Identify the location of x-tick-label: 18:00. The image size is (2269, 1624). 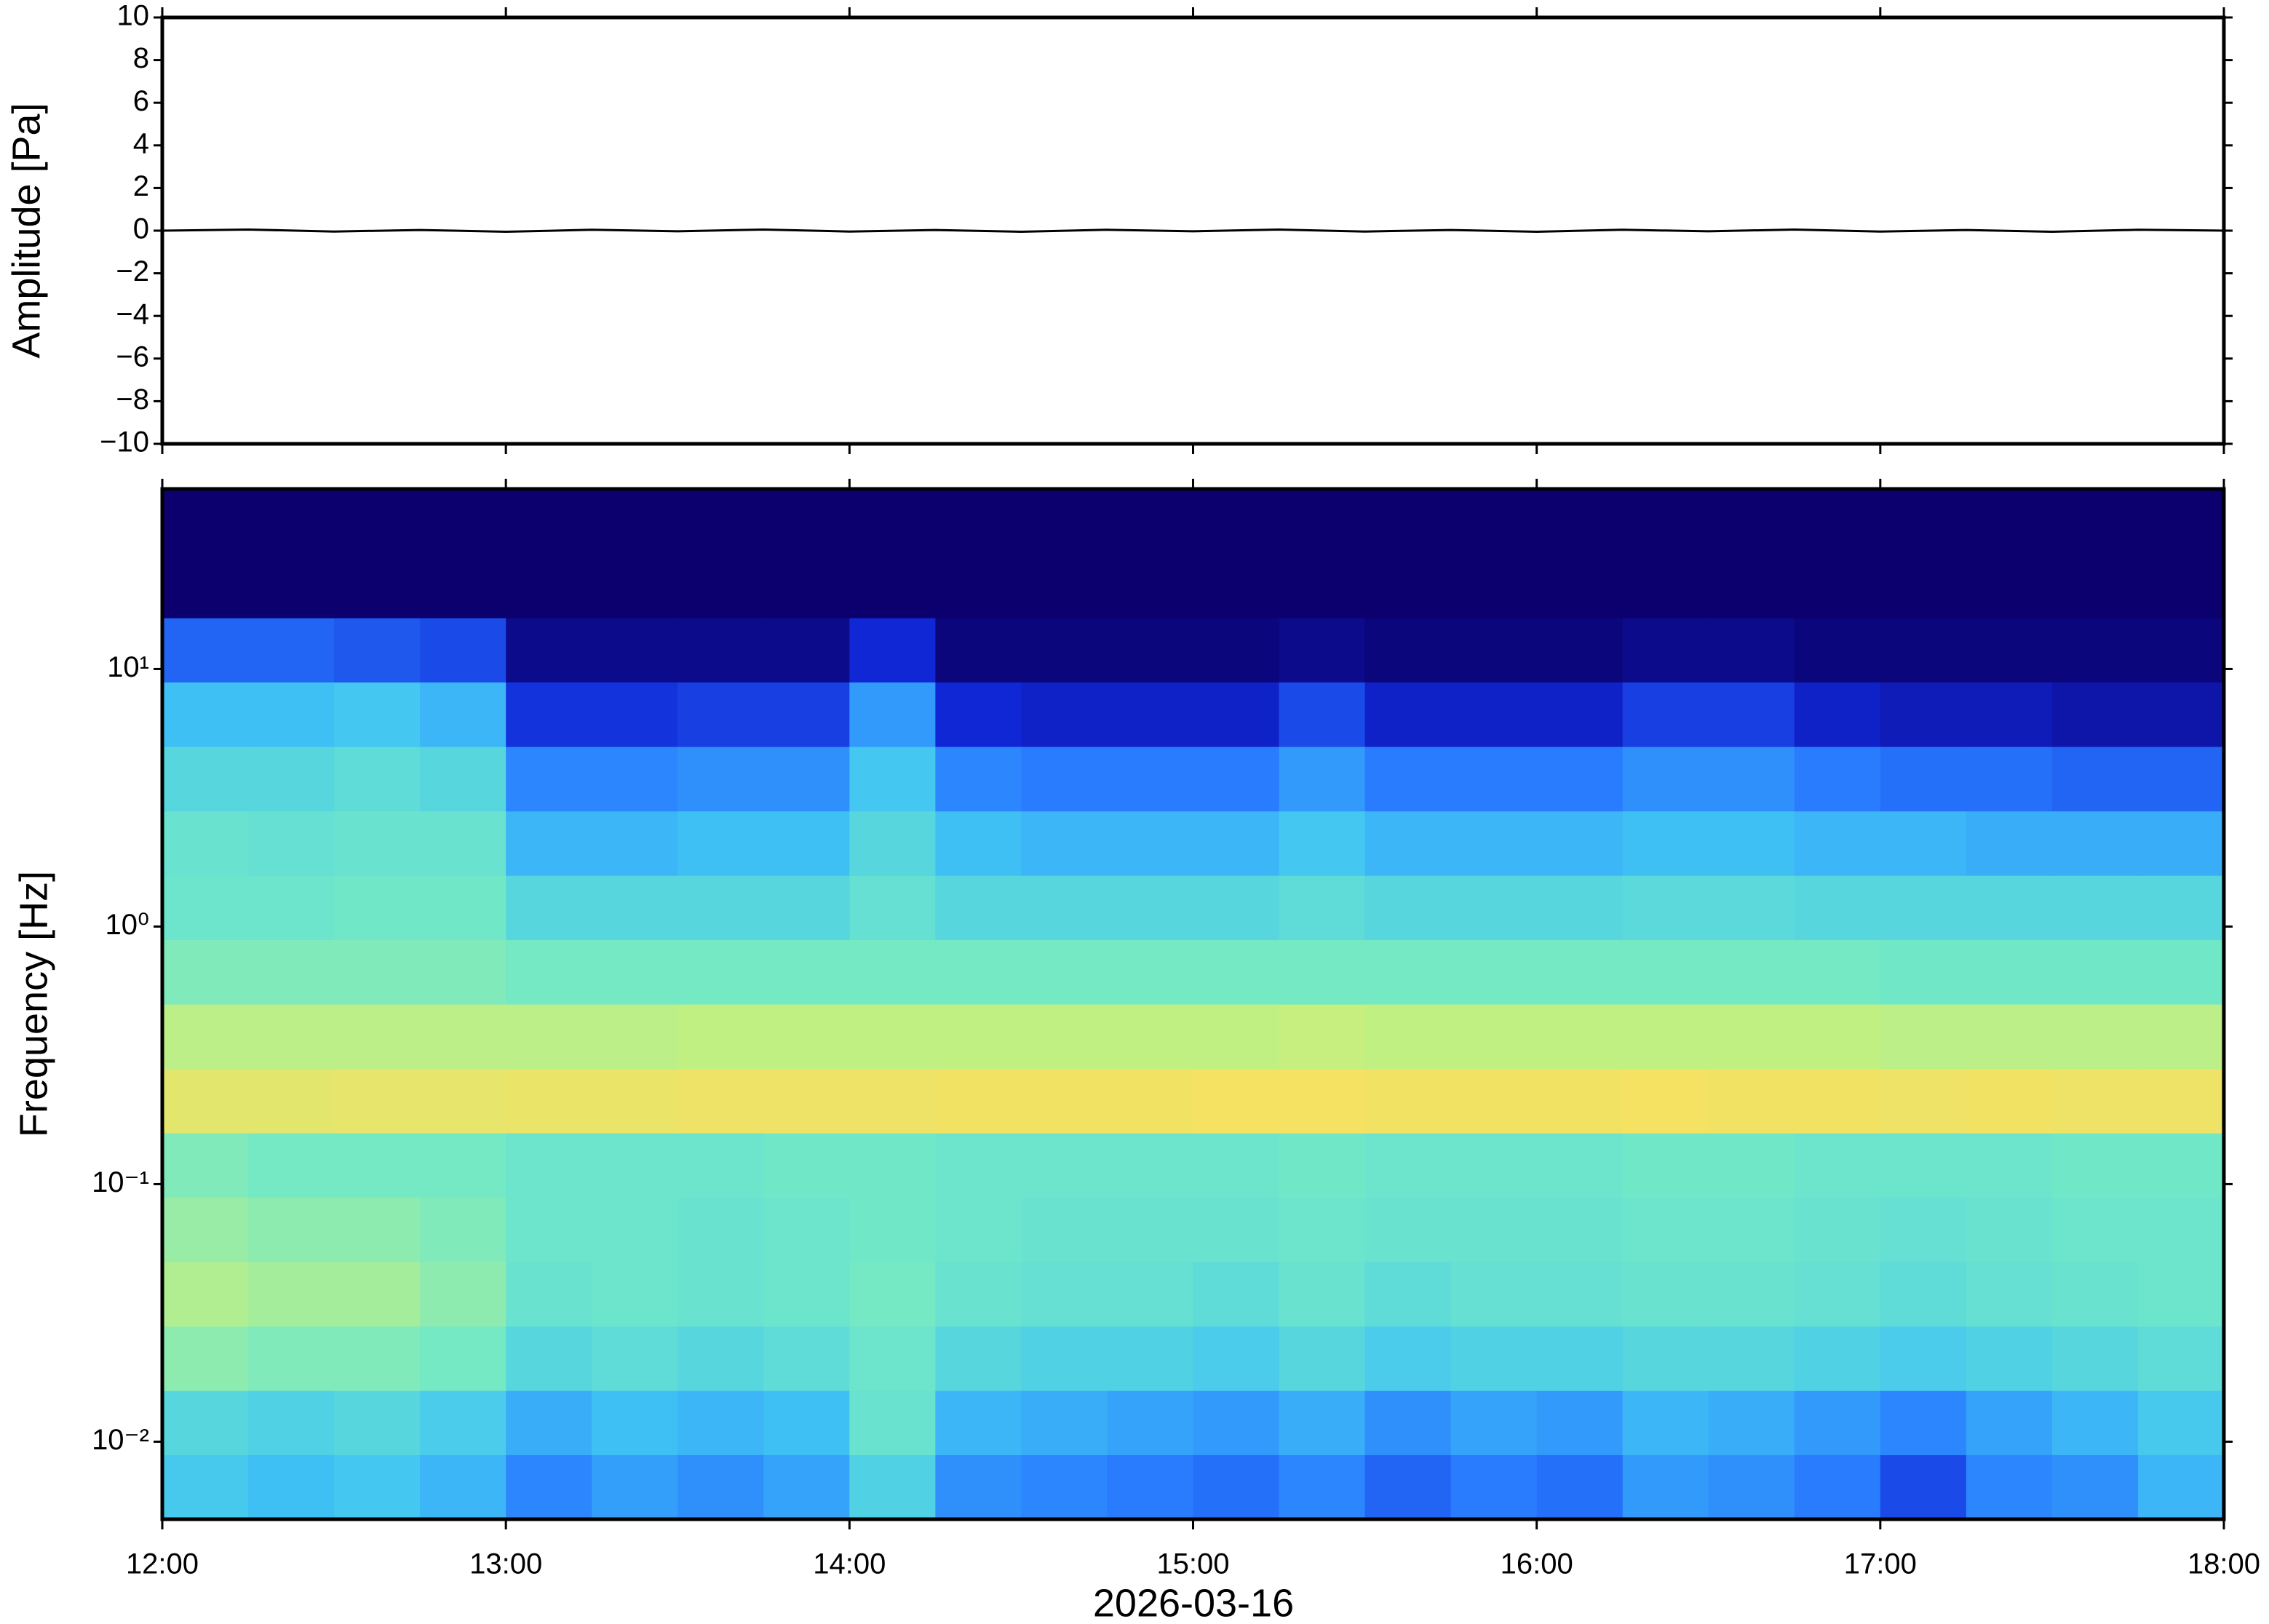
(2223, 1564).